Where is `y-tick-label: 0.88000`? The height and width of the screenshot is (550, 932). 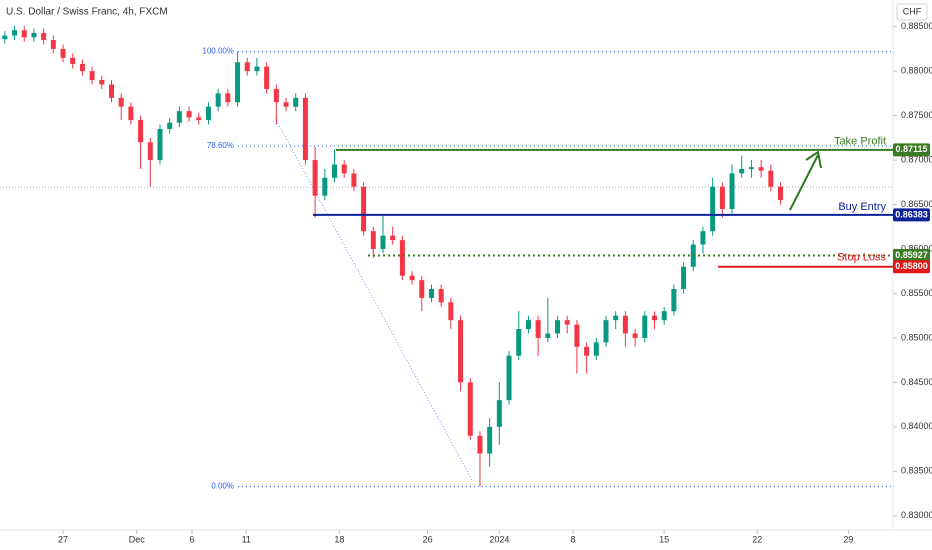
y-tick-label: 0.88000 is located at coordinates (916, 71).